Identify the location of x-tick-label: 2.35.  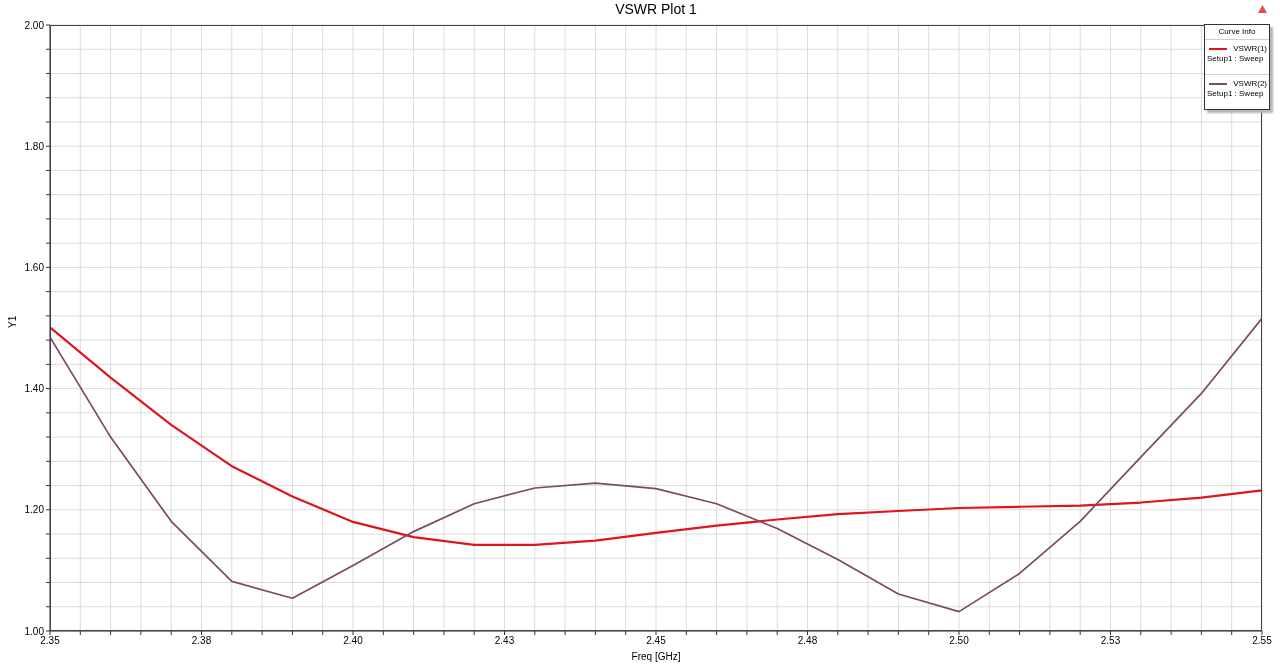
(50, 641).